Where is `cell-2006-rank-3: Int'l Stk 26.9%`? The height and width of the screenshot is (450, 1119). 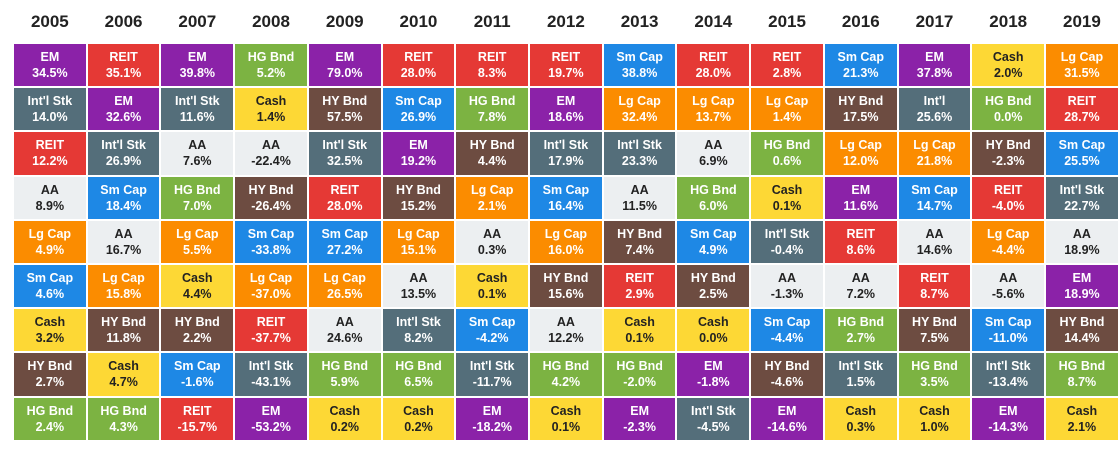
cell-2006-rank-3: Int'l Stk 26.9% is located at coordinates (124, 154).